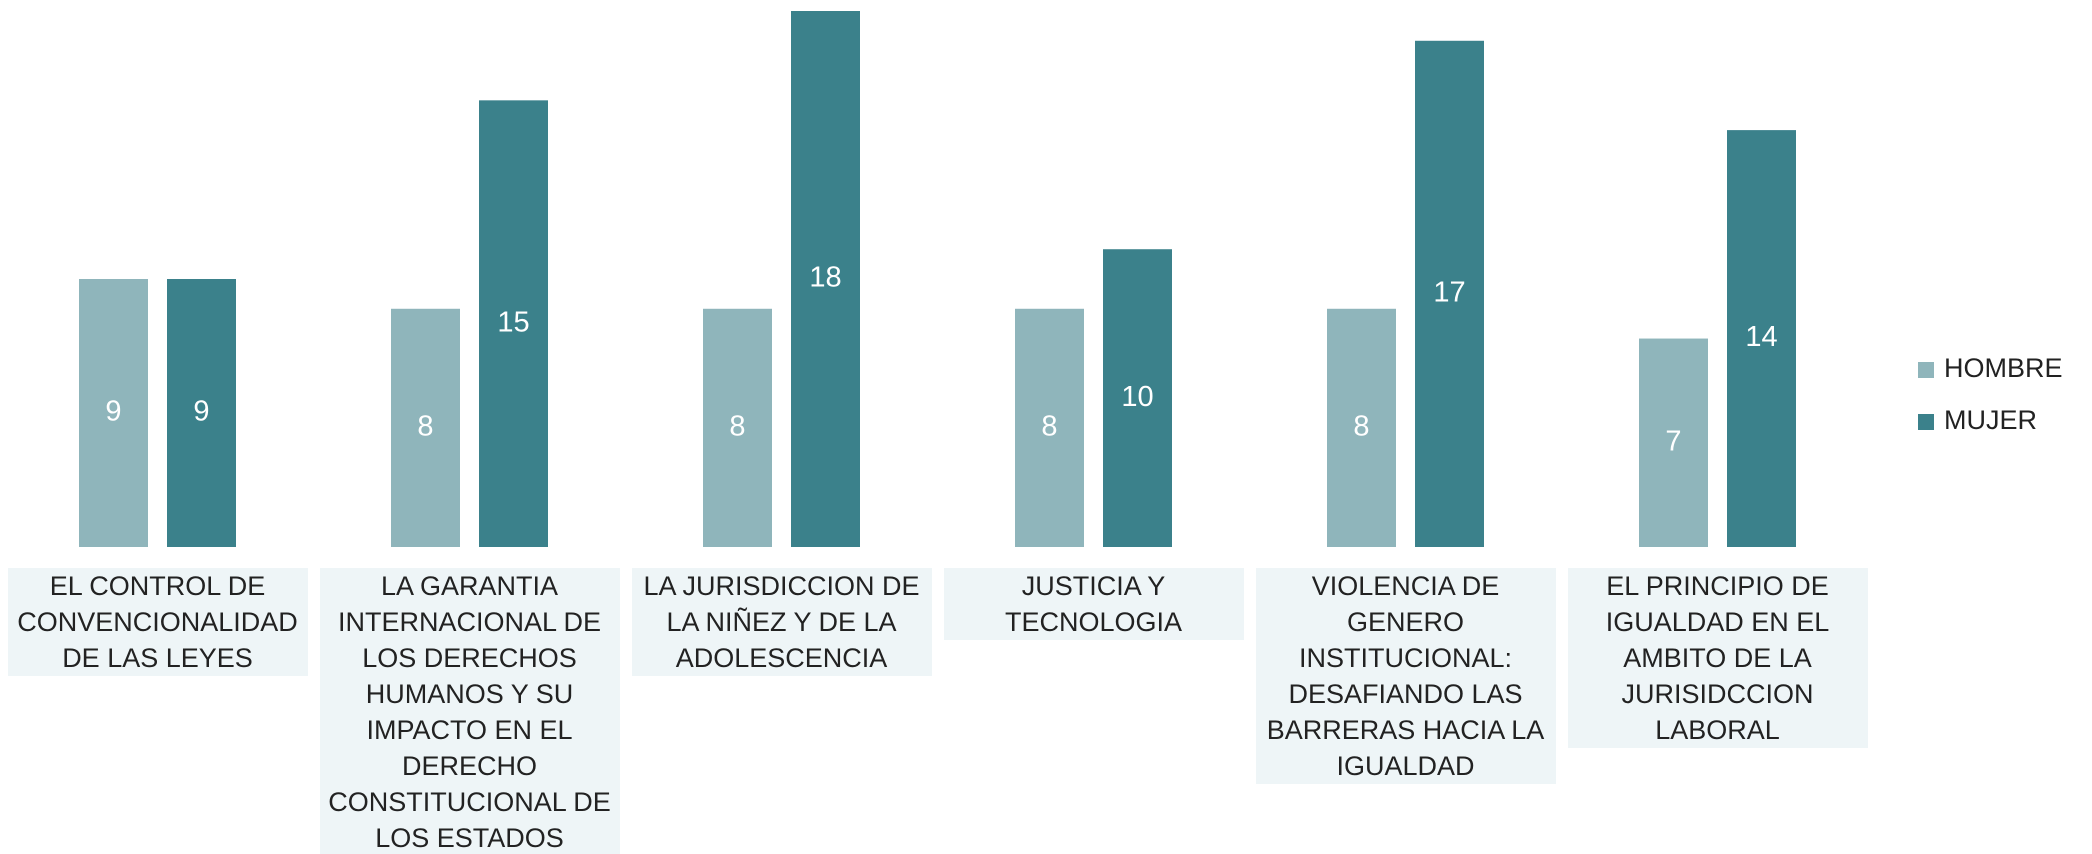  I want to click on x-tick-label: JUSTICIA Y TECNOLOGIA, so click(1093, 604).